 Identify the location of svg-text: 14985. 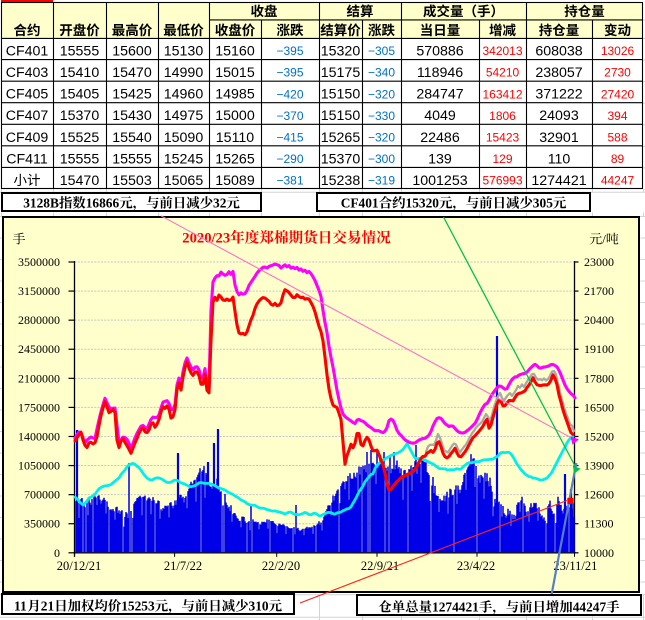
(235, 95).